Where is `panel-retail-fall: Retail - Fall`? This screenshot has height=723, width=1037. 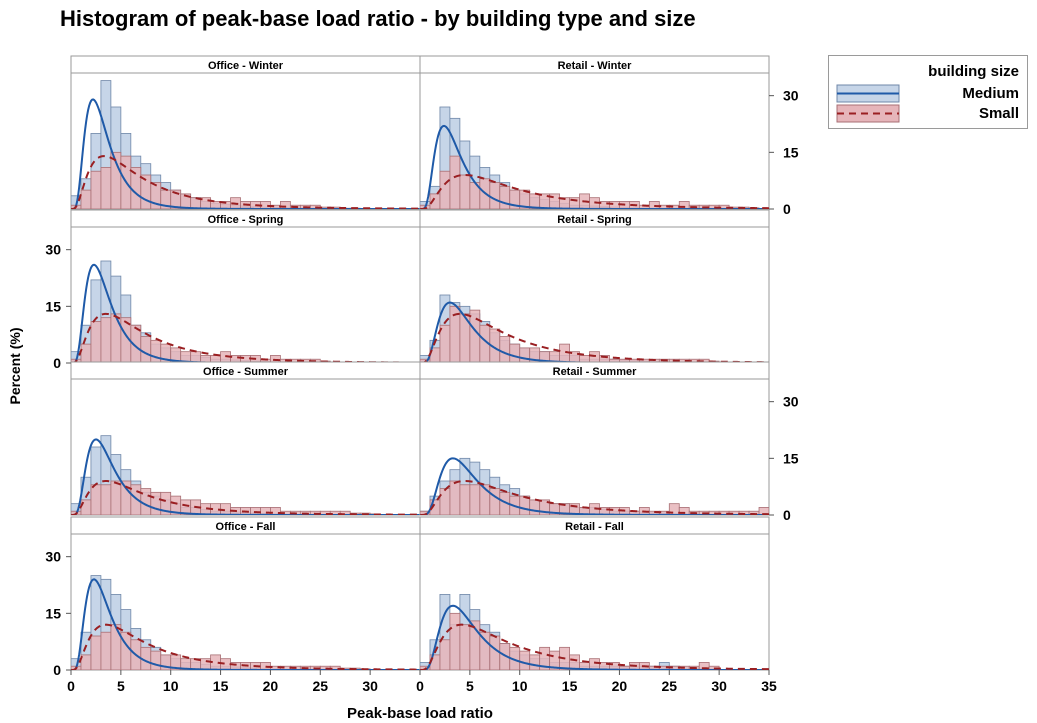 panel-retail-fall: Retail - Fall is located at coordinates (594, 593).